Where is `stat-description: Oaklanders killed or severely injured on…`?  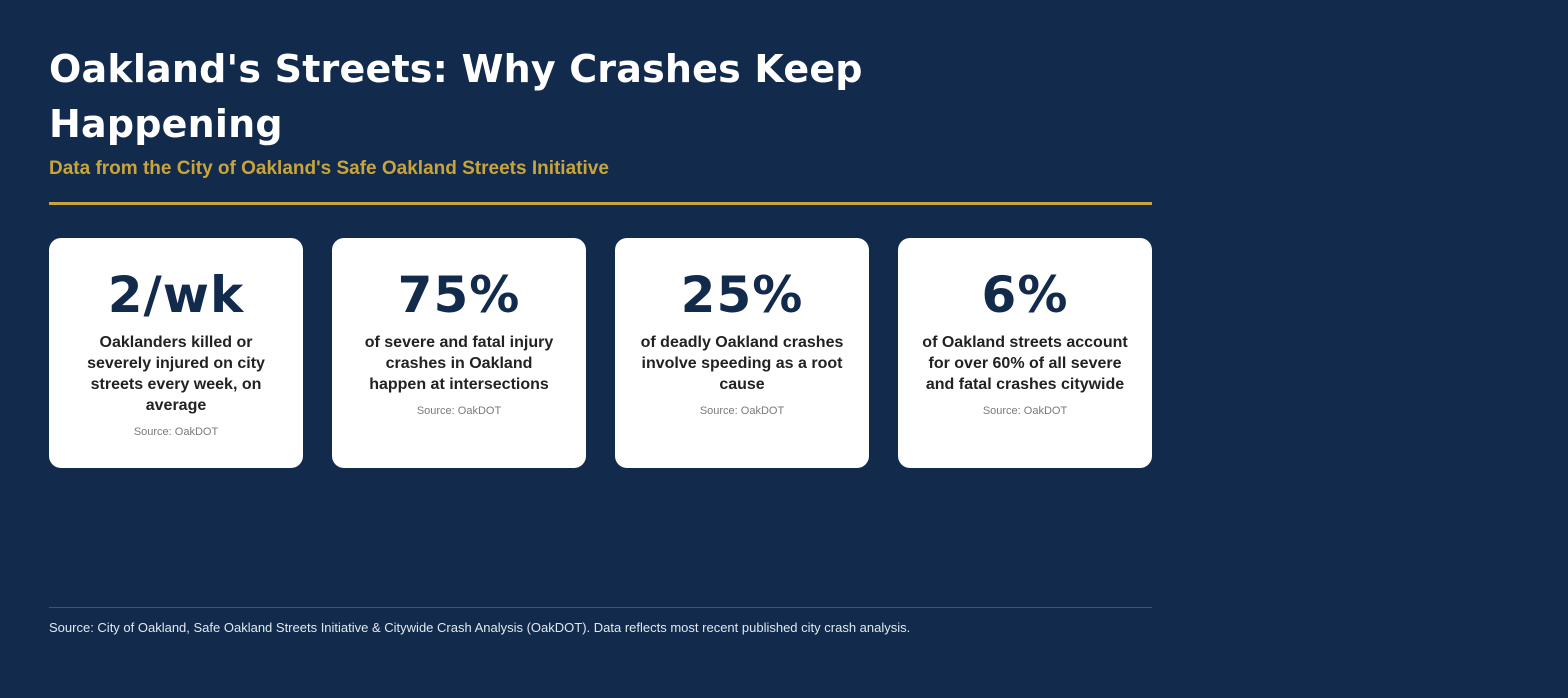 stat-description: Oaklanders killed or severely injured on… is located at coordinates (176, 374).